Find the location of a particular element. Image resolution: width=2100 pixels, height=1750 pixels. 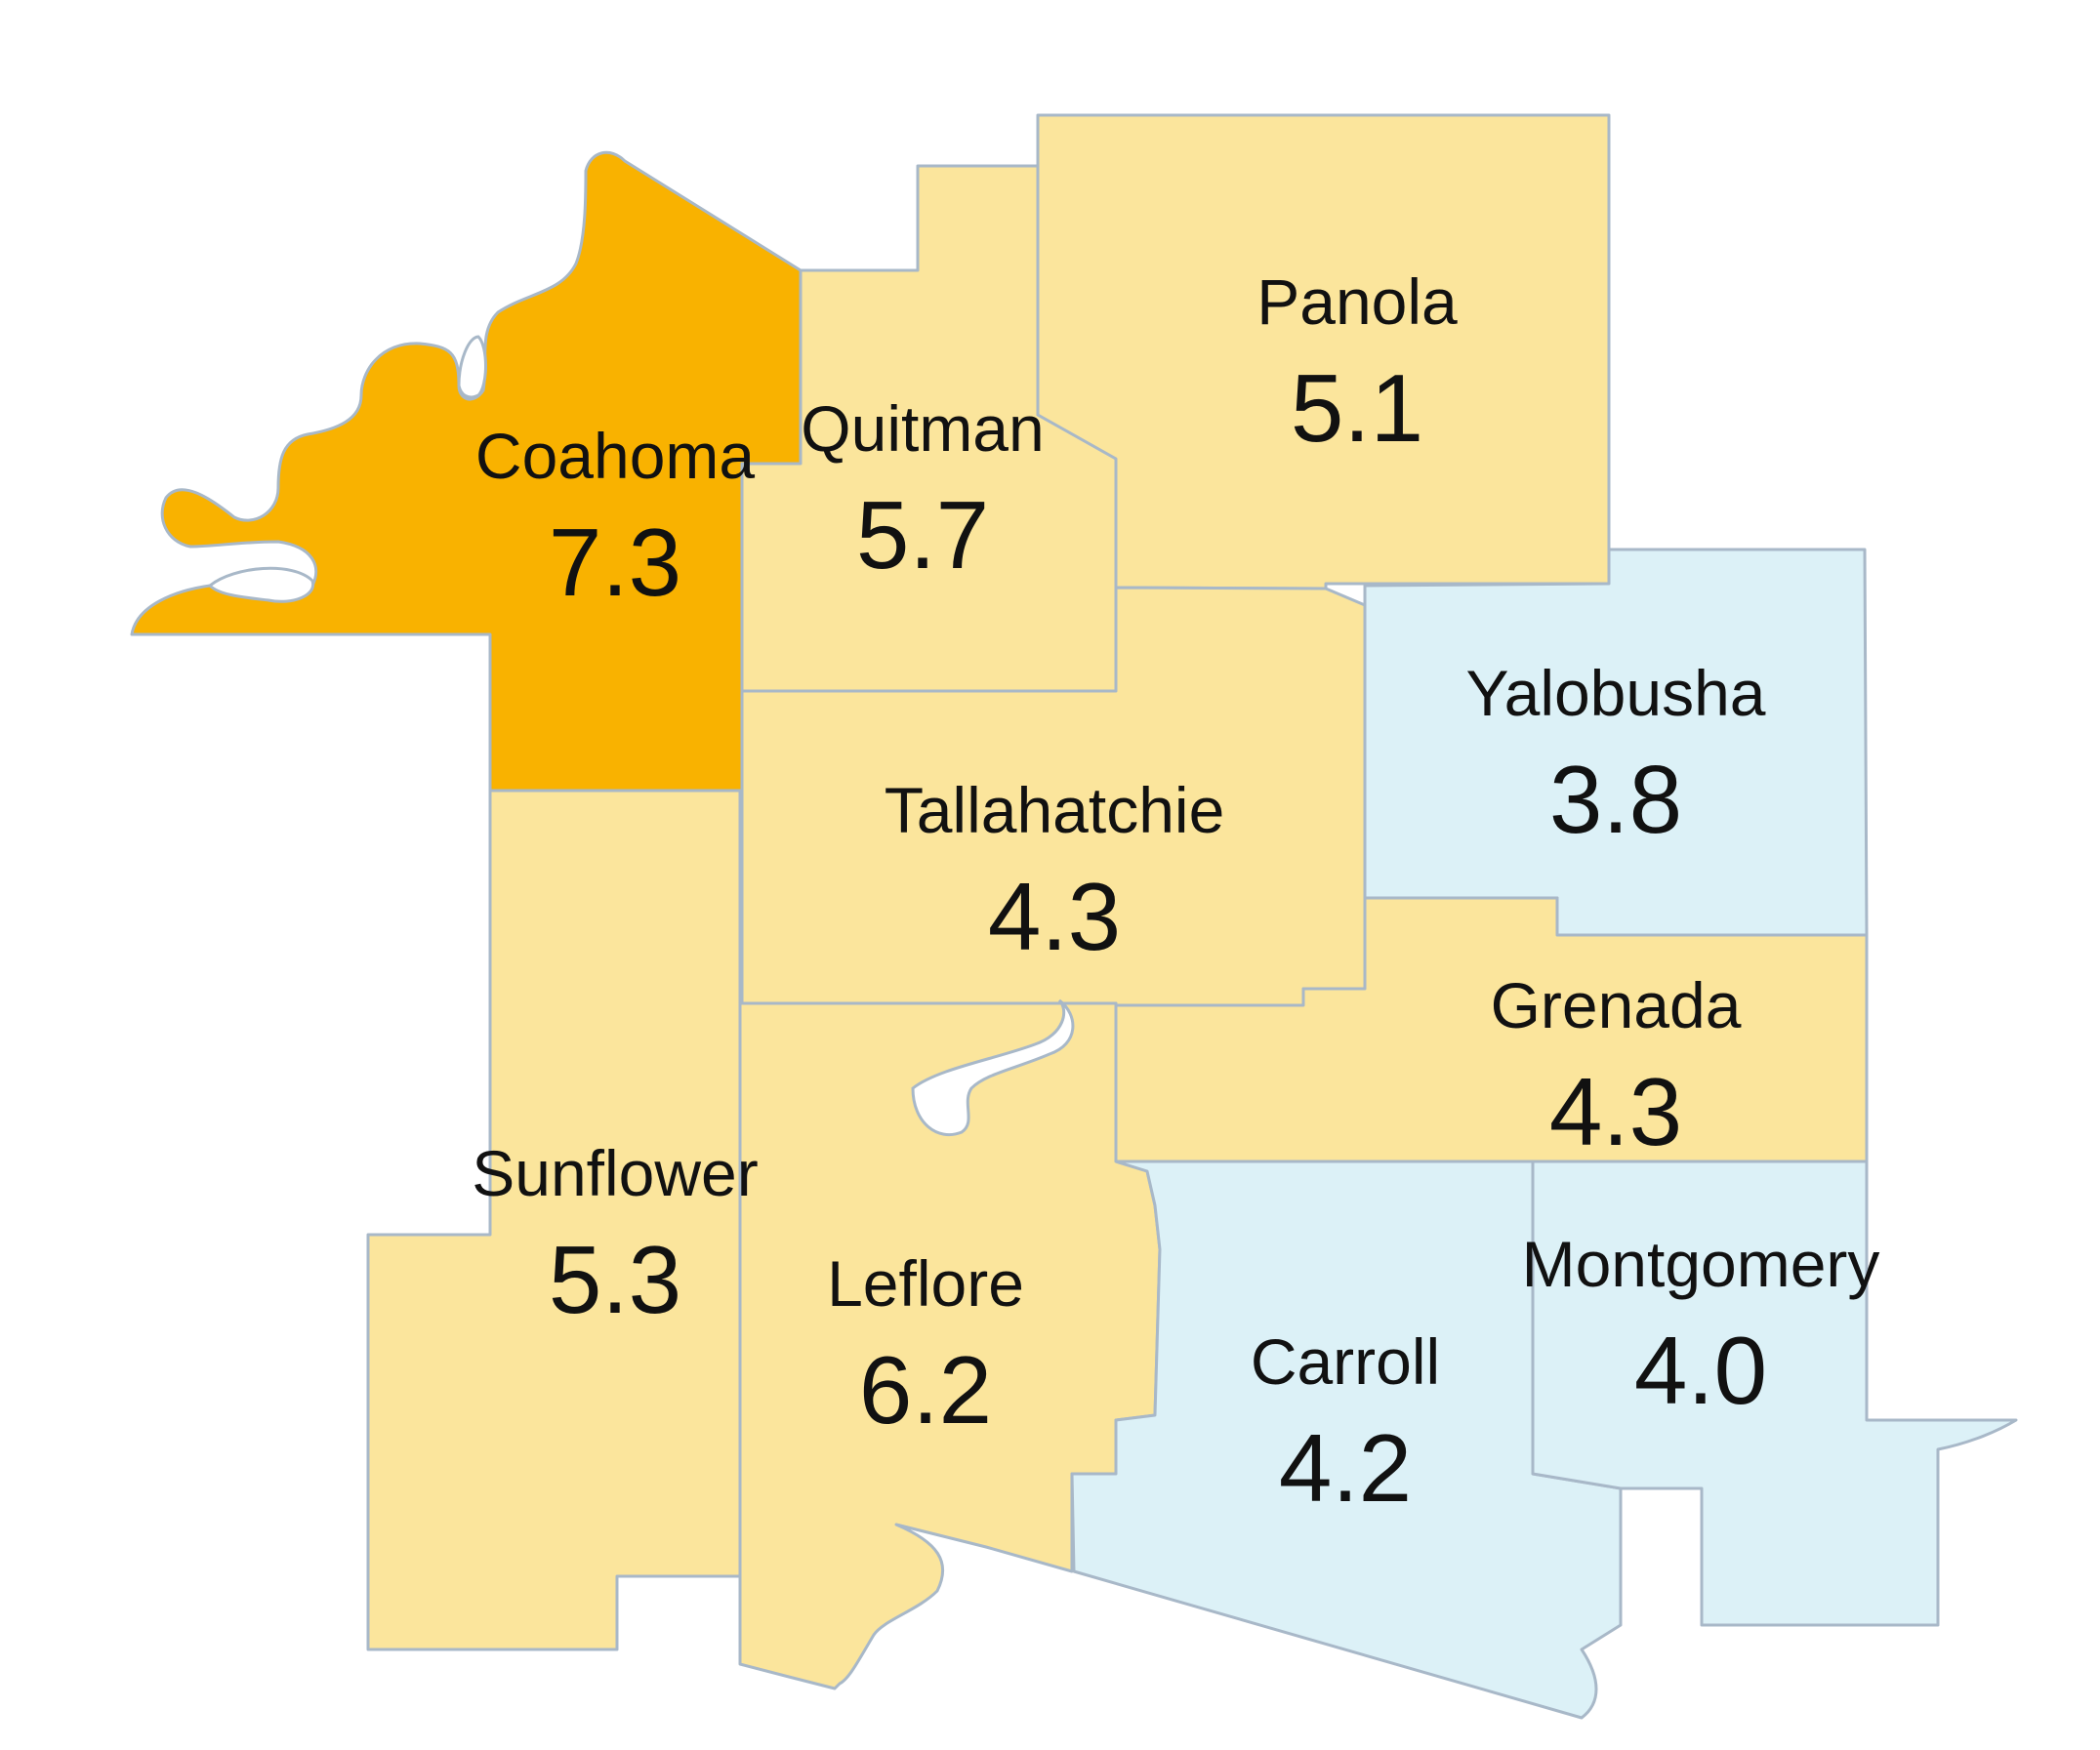

county-label-panola: Panola 5.1 is located at coordinates (1357, 363).